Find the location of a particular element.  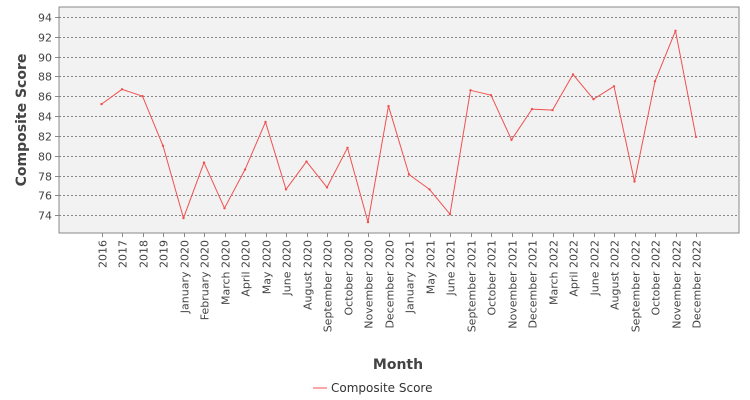

x-axis-title: Month is located at coordinates (398, 365).